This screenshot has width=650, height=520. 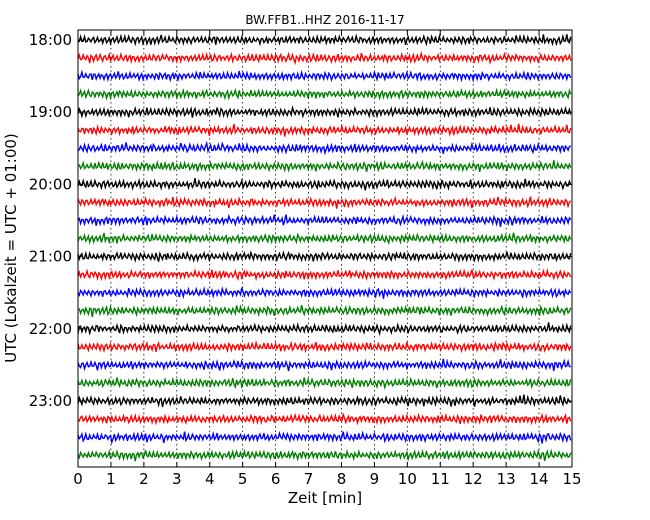 What do you see at coordinates (210, 479) in the screenshot?
I see `x-tick-label: 4` at bounding box center [210, 479].